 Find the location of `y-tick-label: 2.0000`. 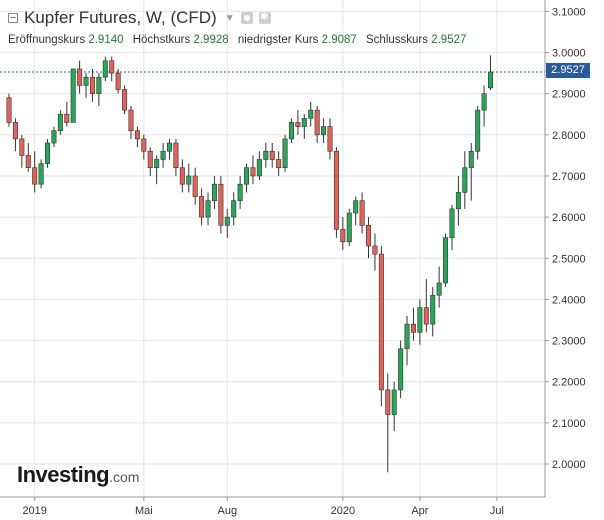

y-tick-label: 2.0000 is located at coordinates (569, 465).